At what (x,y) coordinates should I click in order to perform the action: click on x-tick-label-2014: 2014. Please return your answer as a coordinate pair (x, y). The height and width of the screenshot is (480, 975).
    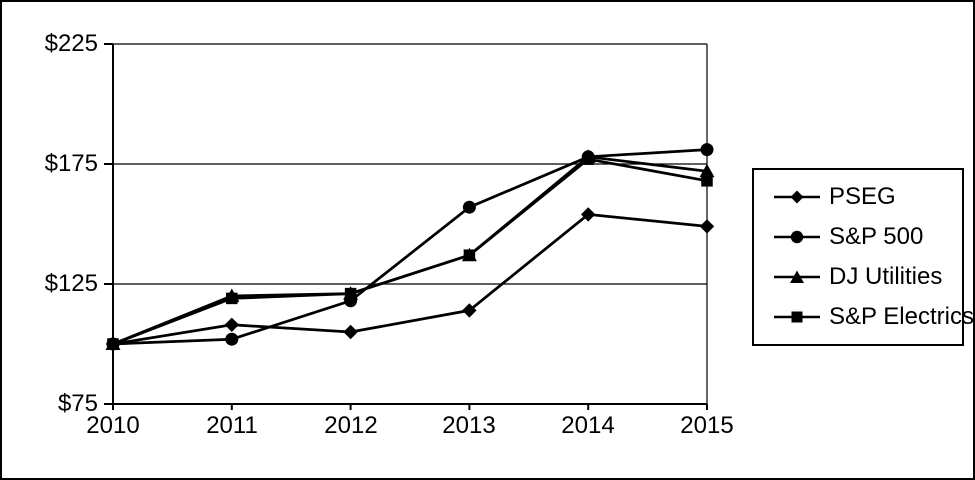
    Looking at the image, I should click on (588, 425).